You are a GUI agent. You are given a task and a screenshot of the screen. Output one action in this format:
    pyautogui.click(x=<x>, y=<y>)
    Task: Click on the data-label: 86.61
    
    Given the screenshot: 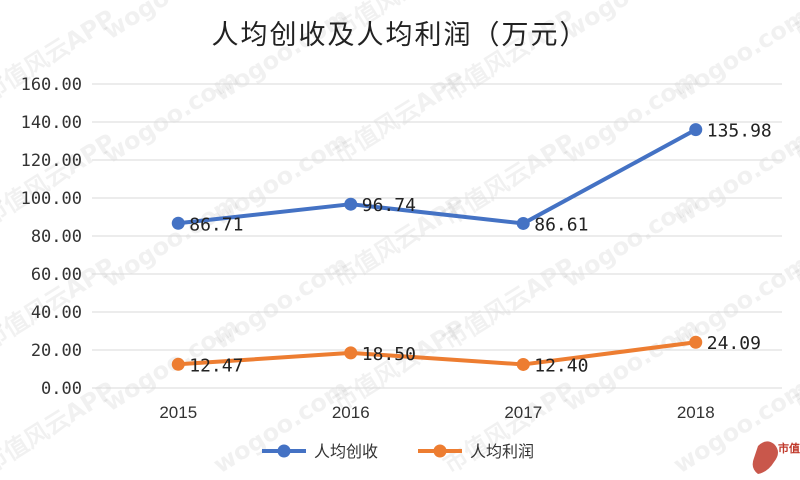 What is the action you would take?
    pyautogui.click(x=561, y=224)
    